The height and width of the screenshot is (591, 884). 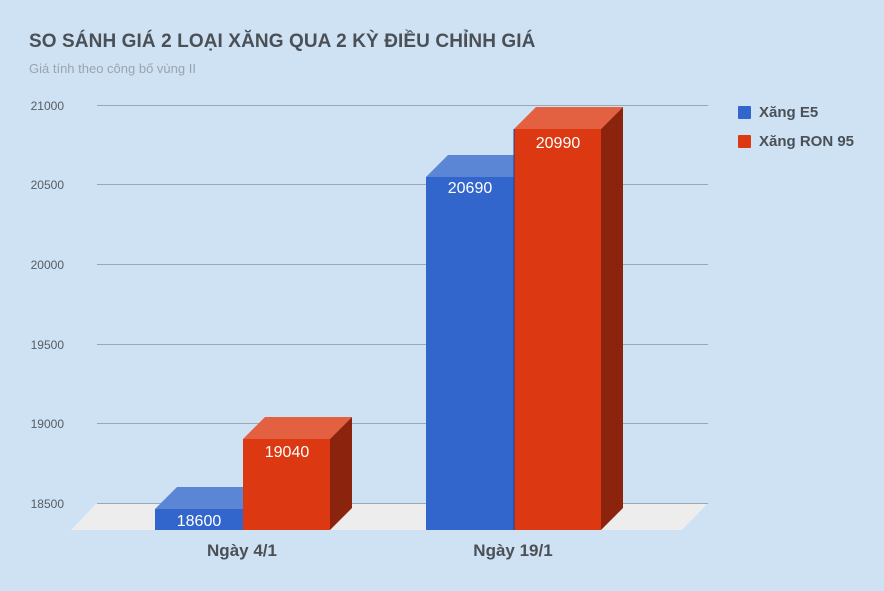 I want to click on y-tick: 20000, so click(x=48, y=265).